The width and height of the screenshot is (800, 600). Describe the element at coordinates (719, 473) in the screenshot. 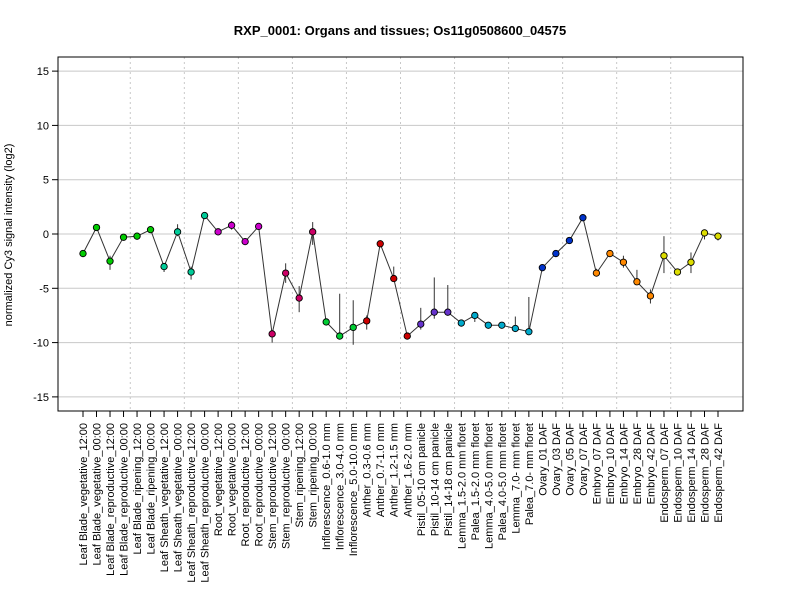

I see `x-tick-label: Endosperm_42 DAF` at that location.